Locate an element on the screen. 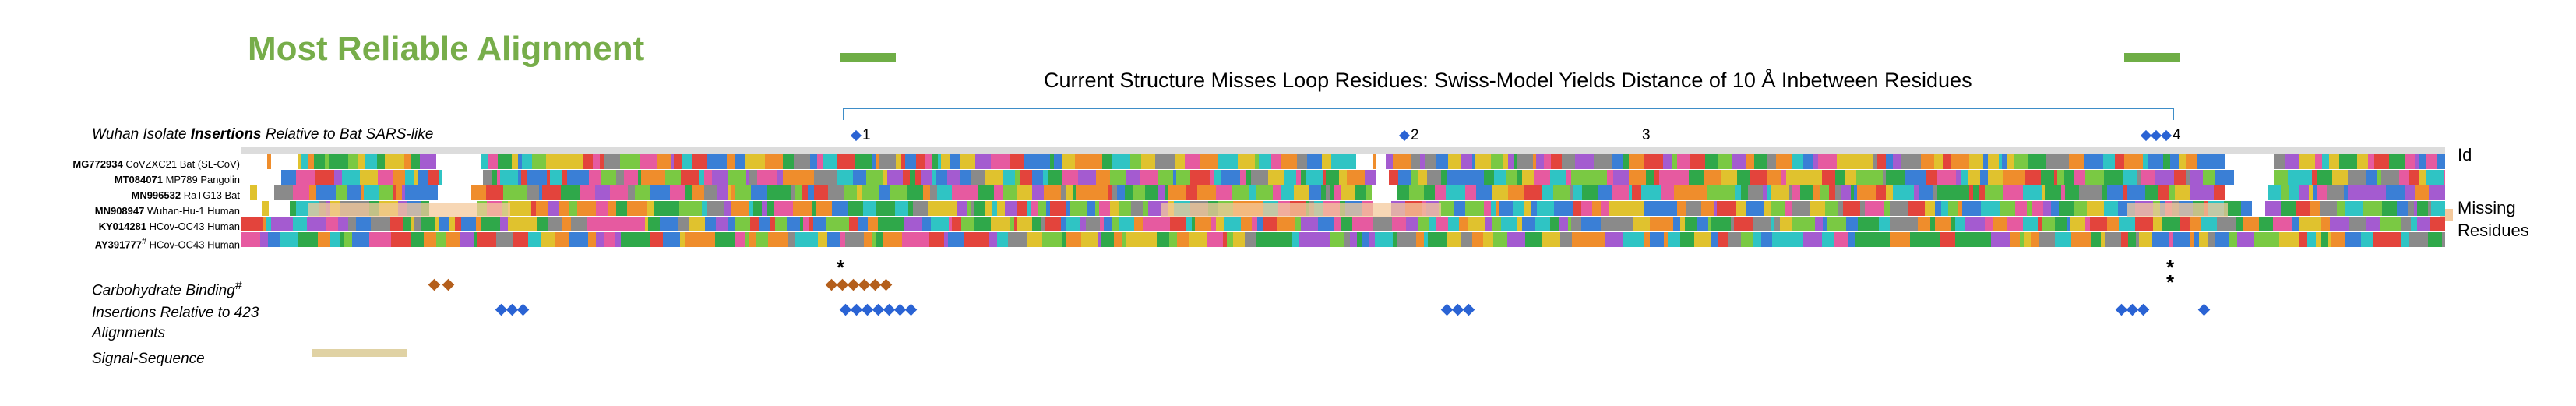 The height and width of the screenshot is (406, 2576). sequence-label: KY014281 HCov-OC43 Human is located at coordinates (169, 226).